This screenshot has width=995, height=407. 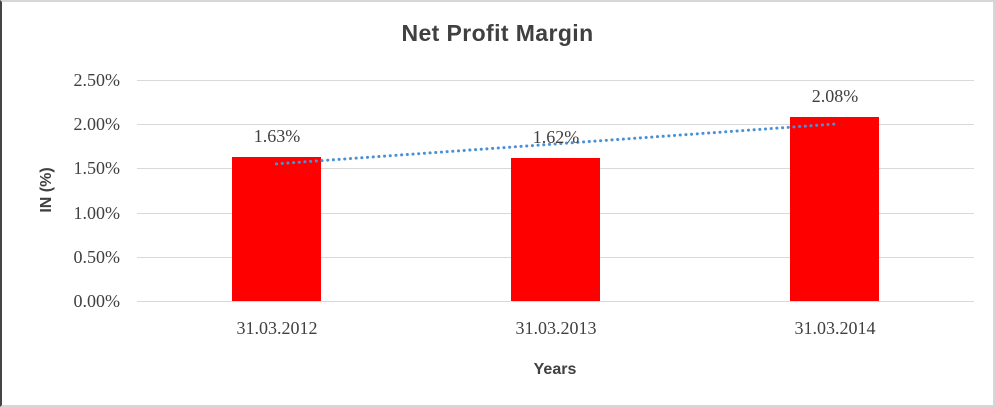 I want to click on y-axis-tick-label: 0.50%, so click(x=97, y=257).